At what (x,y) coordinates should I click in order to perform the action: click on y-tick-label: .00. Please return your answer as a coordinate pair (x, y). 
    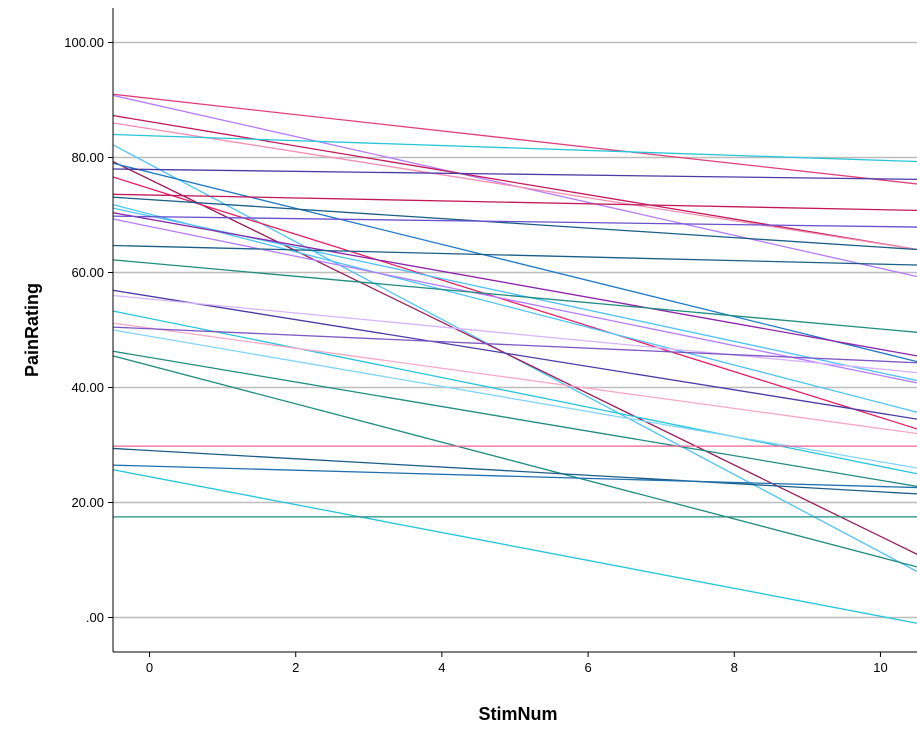
    Looking at the image, I should click on (95, 617).